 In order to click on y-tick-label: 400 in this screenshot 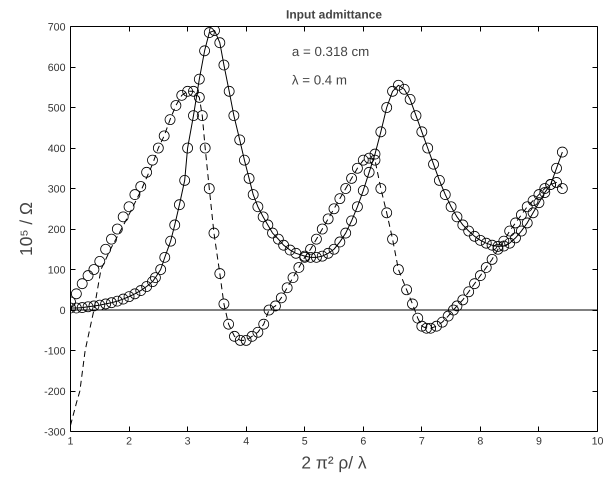, I will do `click(57, 149)`.